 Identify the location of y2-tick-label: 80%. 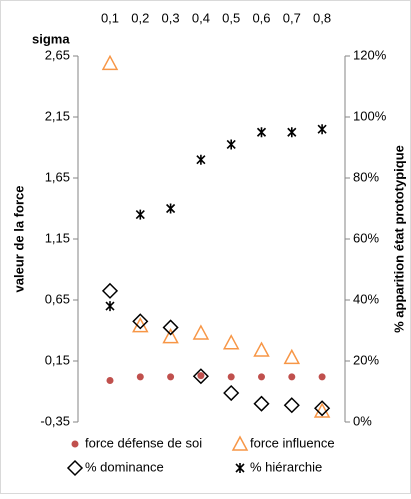
(366, 176).